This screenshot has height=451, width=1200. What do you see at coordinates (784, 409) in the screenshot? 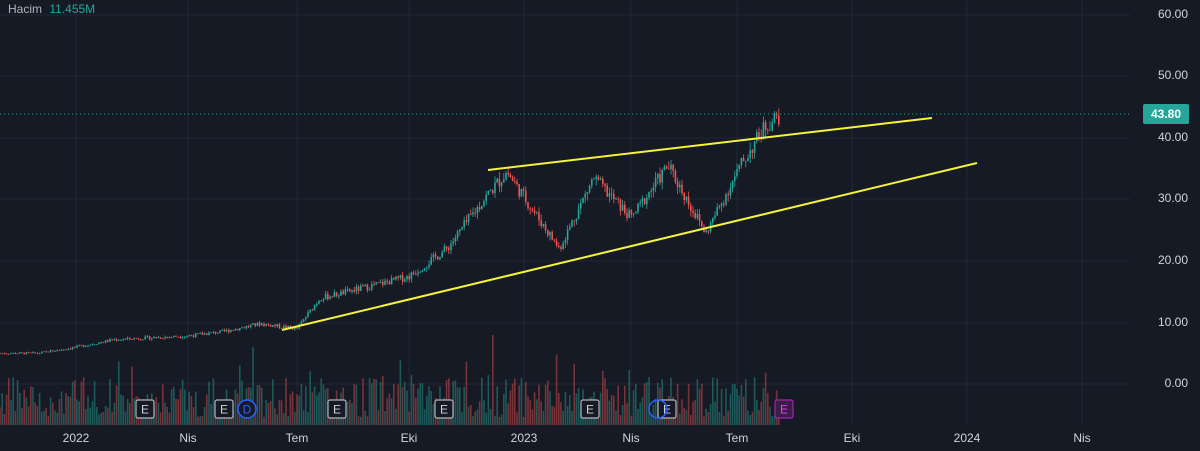
I see `event-marker-7: E` at bounding box center [784, 409].